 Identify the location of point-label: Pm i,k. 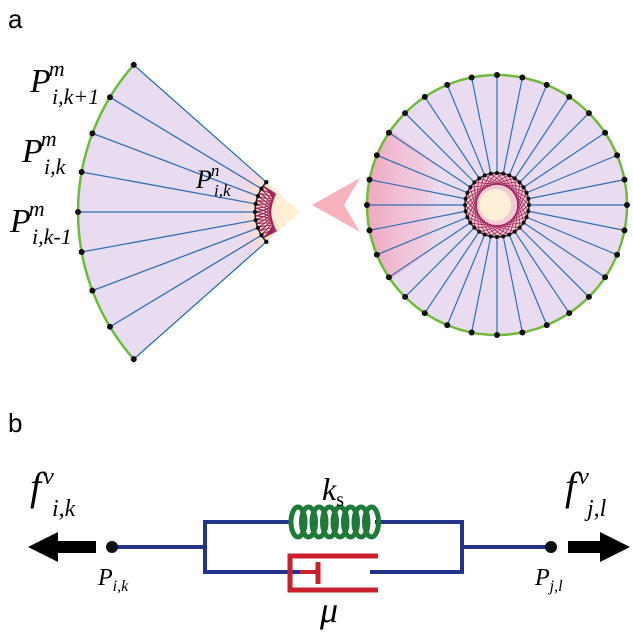
(44, 152).